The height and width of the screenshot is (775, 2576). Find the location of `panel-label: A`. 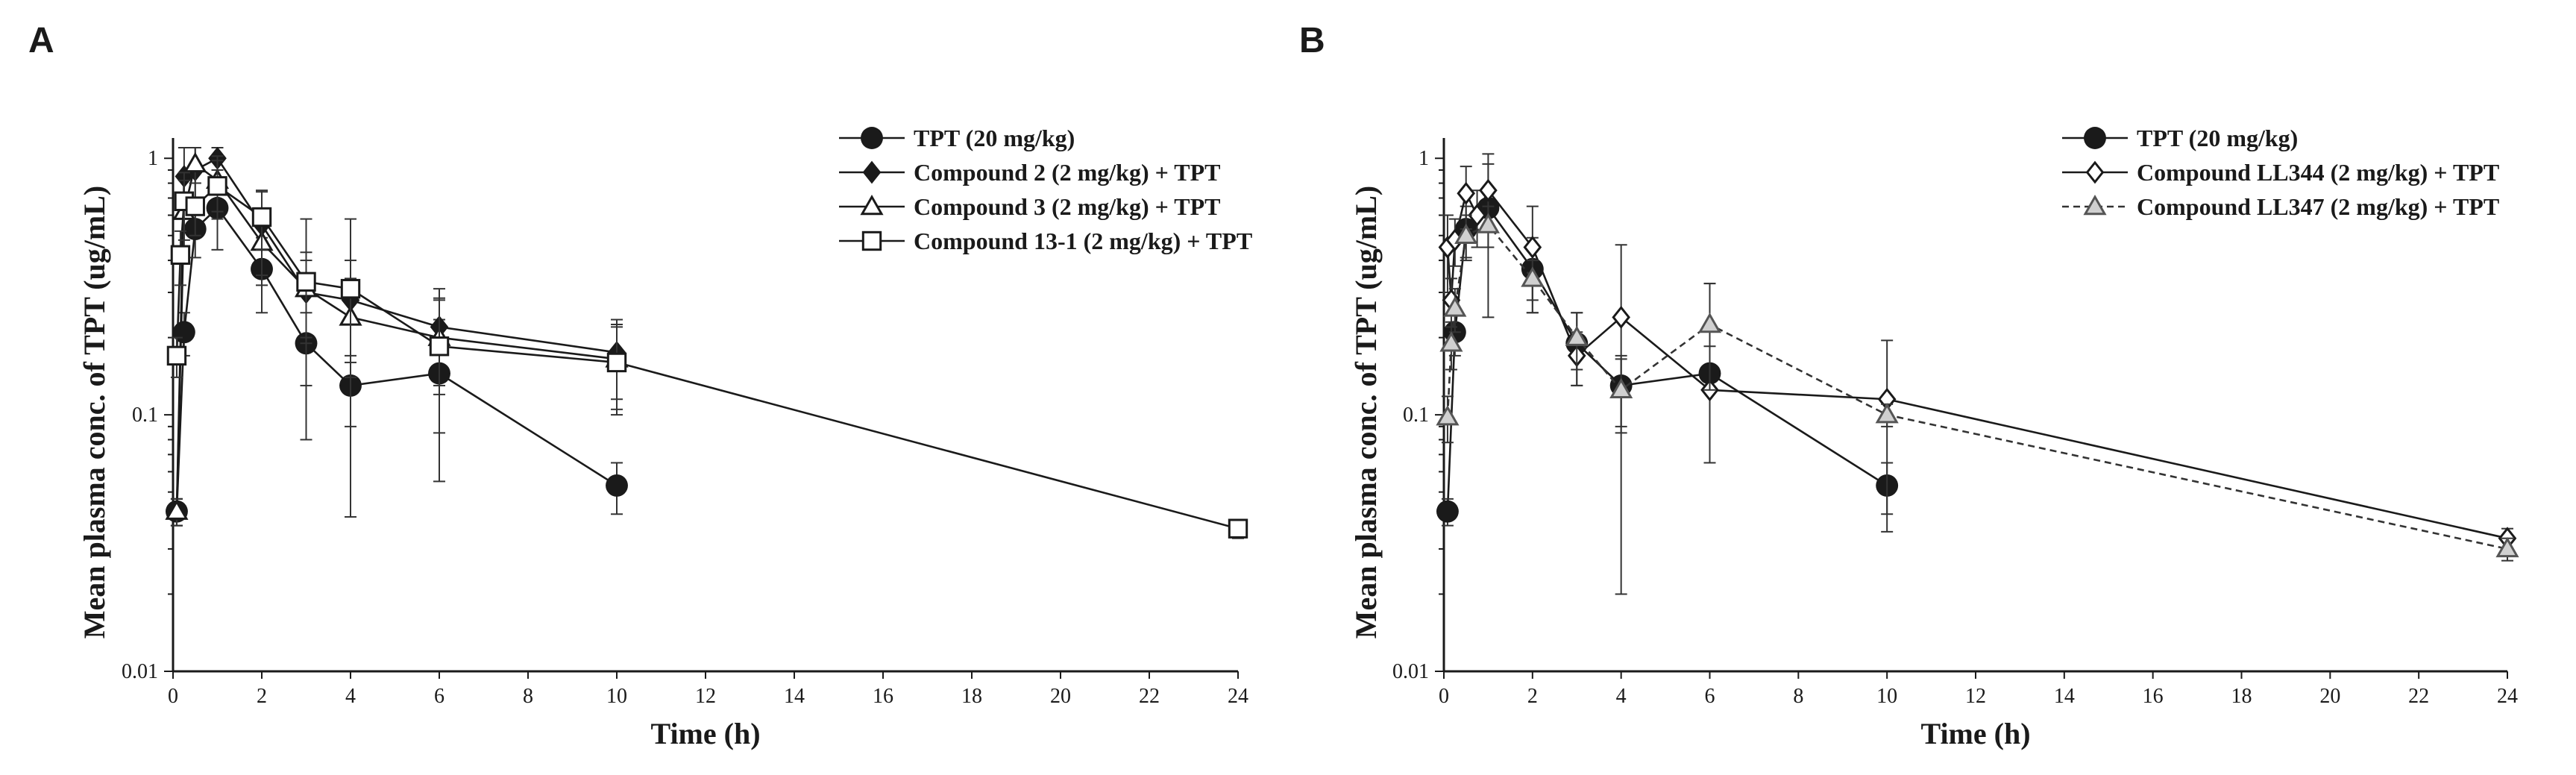

panel-label: A is located at coordinates (41, 40).